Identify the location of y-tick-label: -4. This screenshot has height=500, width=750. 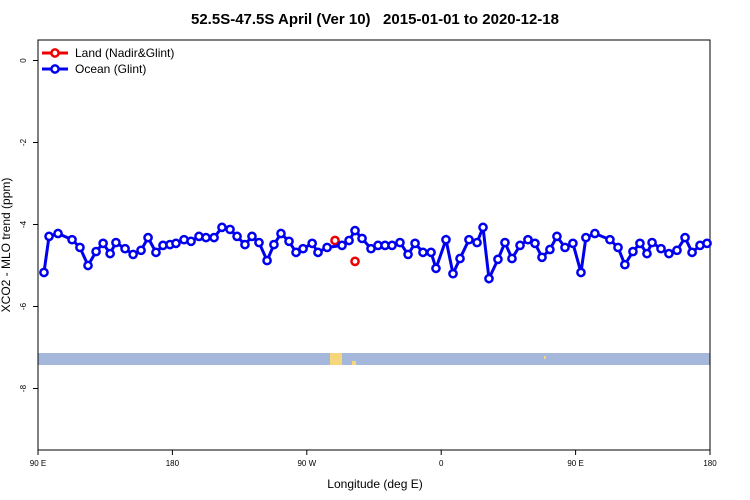
(23, 224).